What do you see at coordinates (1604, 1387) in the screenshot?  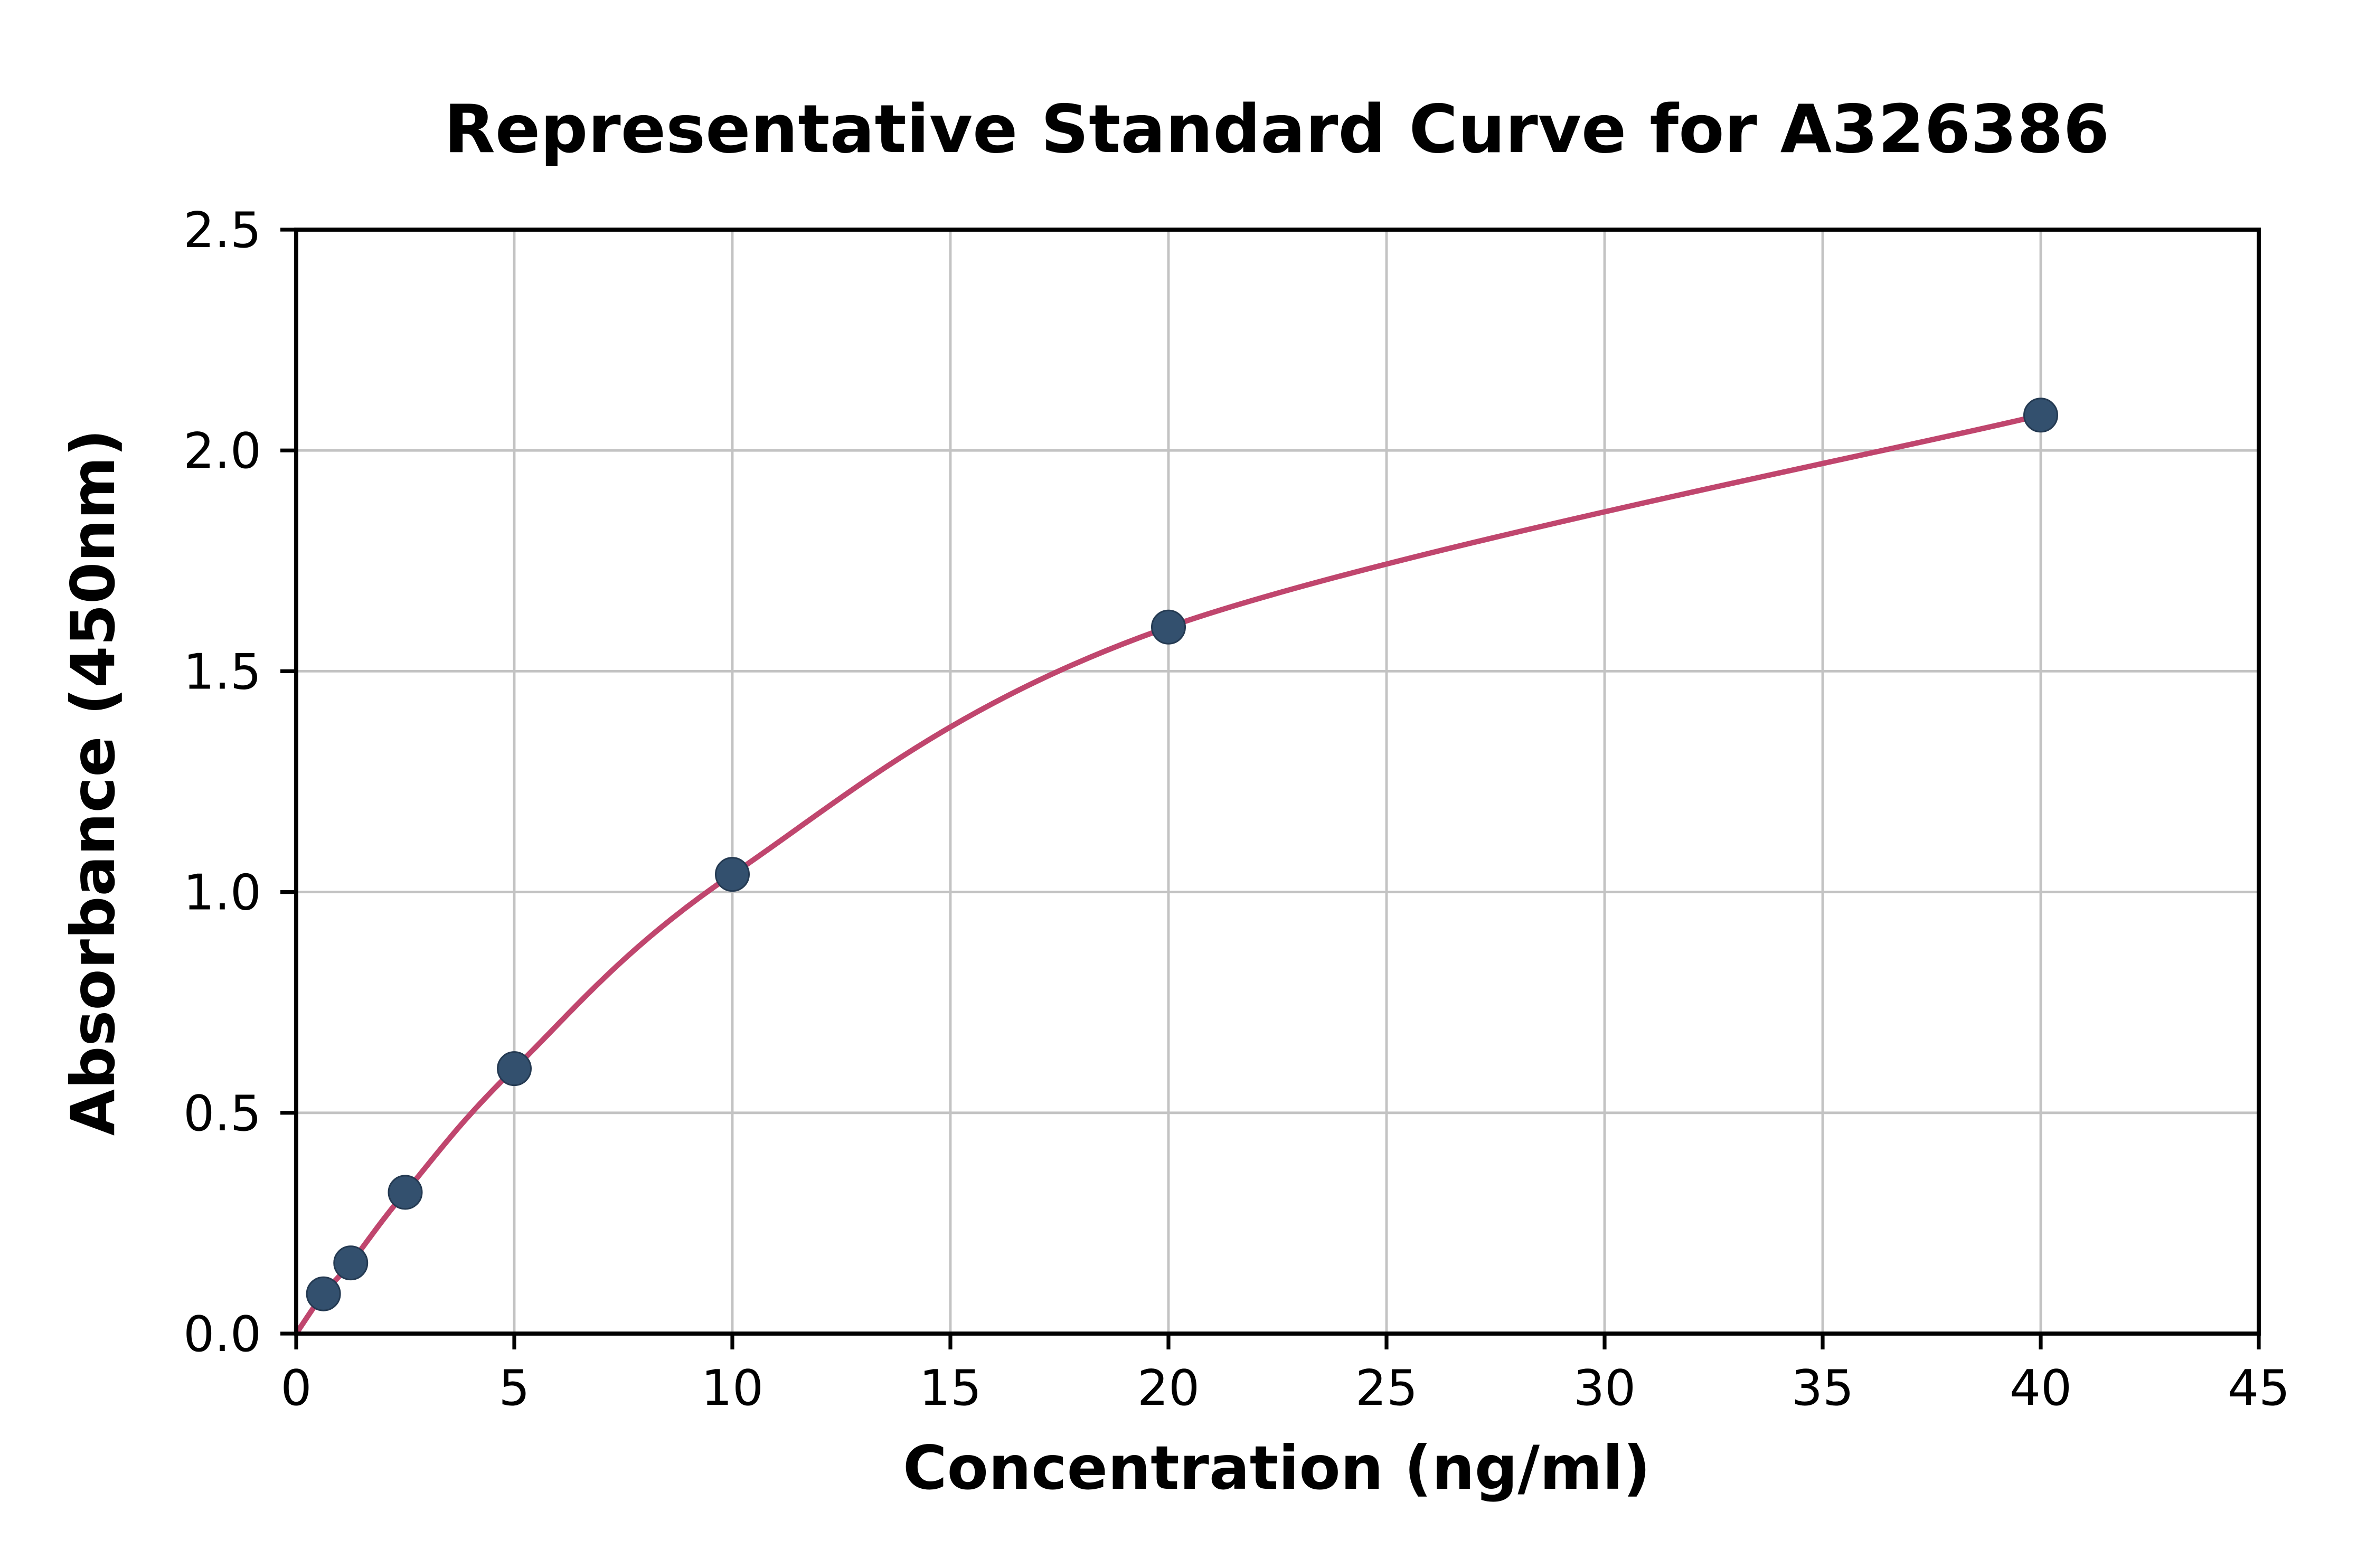 I see `x-tick-label: 30` at bounding box center [1604, 1387].